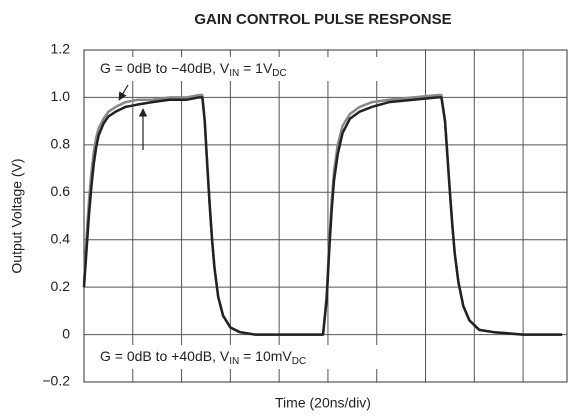 The height and width of the screenshot is (416, 568). What do you see at coordinates (256, 68) in the screenshot?
I see `annotation-part: = 1V` at bounding box center [256, 68].